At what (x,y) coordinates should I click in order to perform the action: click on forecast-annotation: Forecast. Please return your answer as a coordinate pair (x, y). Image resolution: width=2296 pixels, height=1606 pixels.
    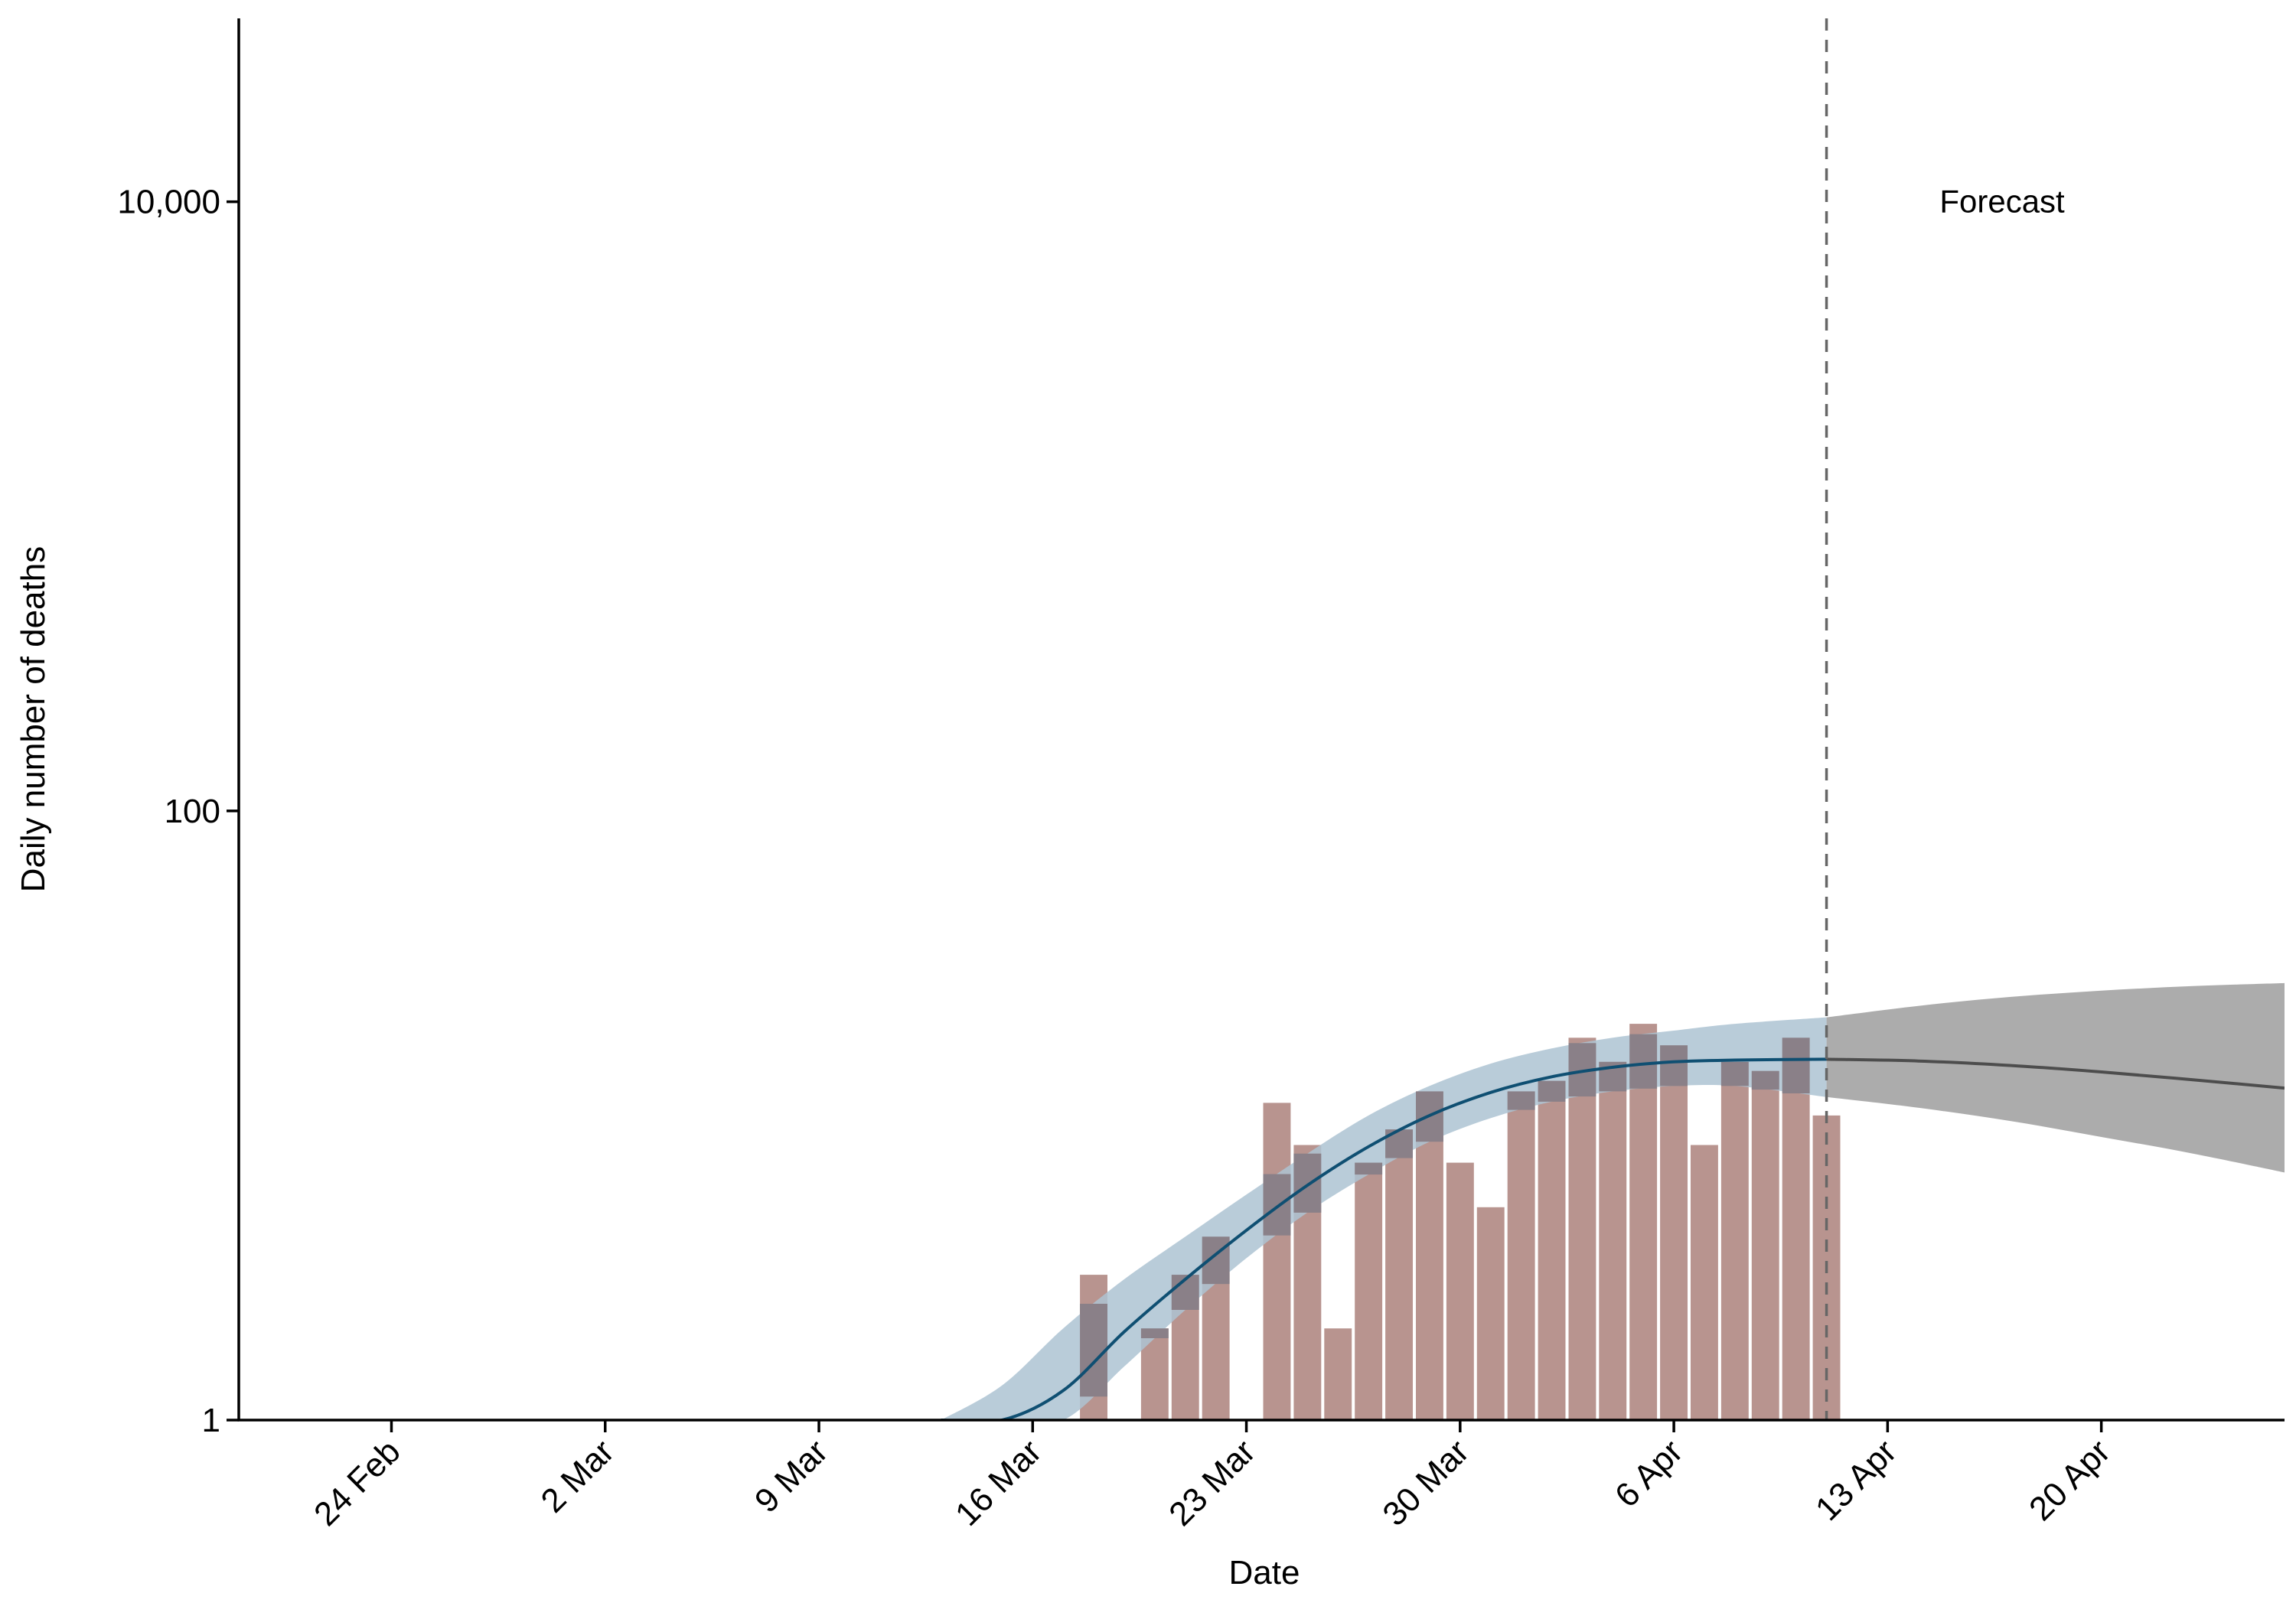
    Looking at the image, I should click on (2002, 202).